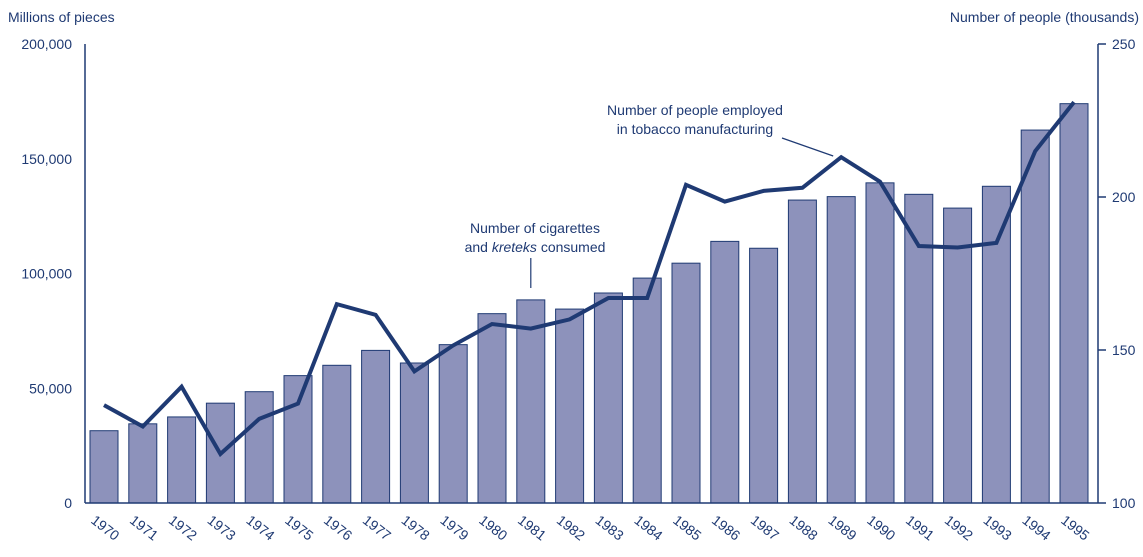 Image resolution: width=1143 pixels, height=557 pixels. What do you see at coordinates (182, 460) in the screenshot?
I see `bar-1972` at bounding box center [182, 460].